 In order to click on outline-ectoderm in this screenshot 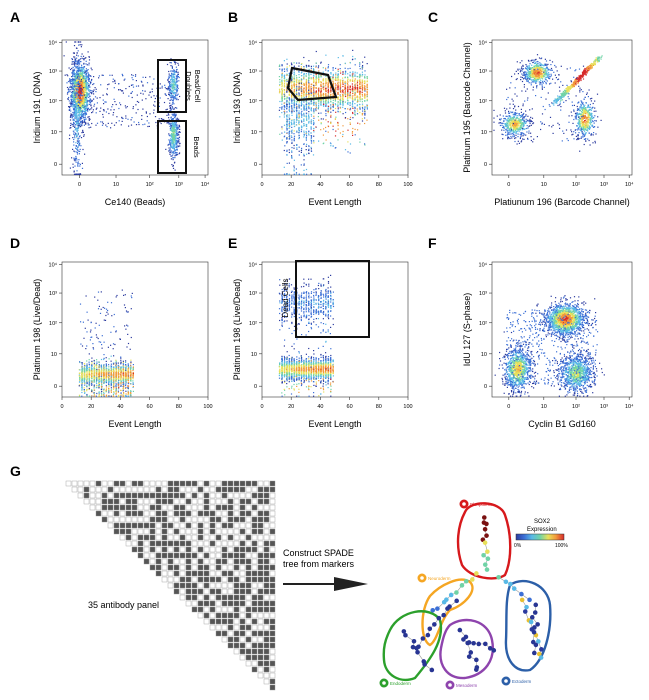, I will do `click(528, 625)`.